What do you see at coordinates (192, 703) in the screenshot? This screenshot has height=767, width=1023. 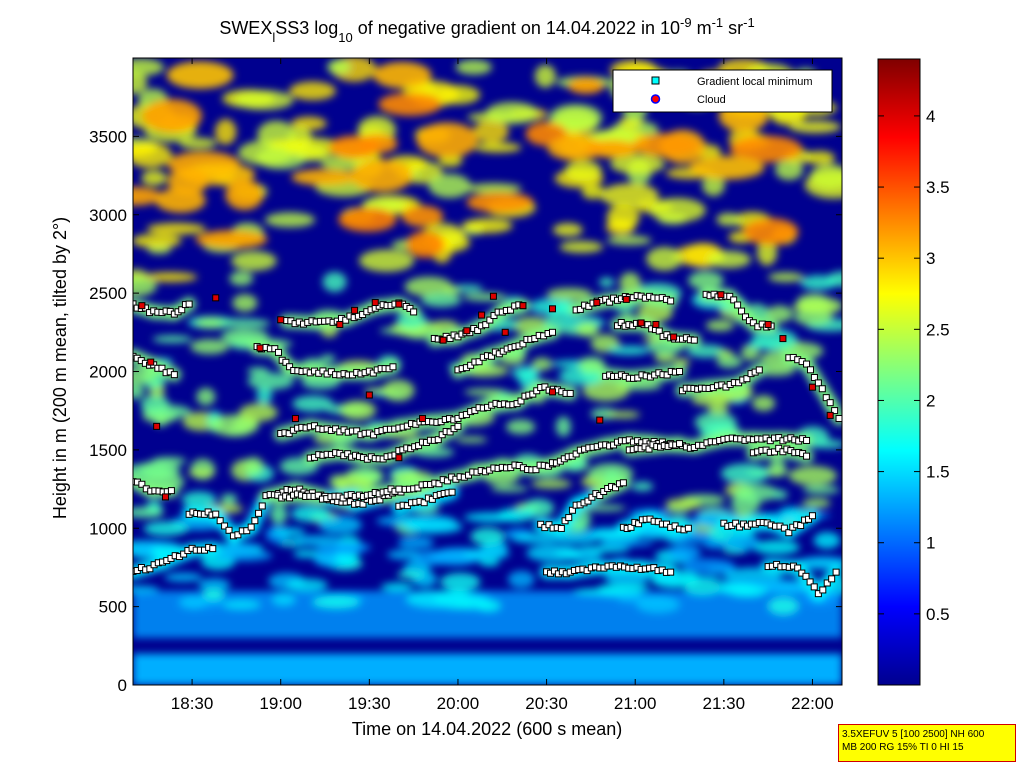 I see `x-tick-label: 18:30` at bounding box center [192, 703].